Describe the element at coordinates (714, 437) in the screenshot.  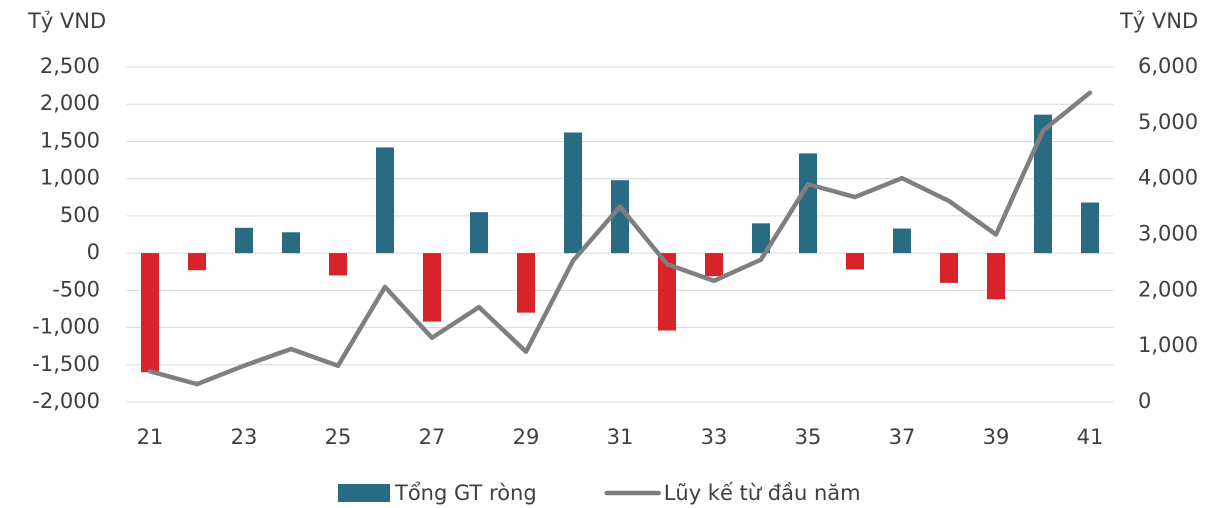
I see `x-tick-label: 33` at that location.